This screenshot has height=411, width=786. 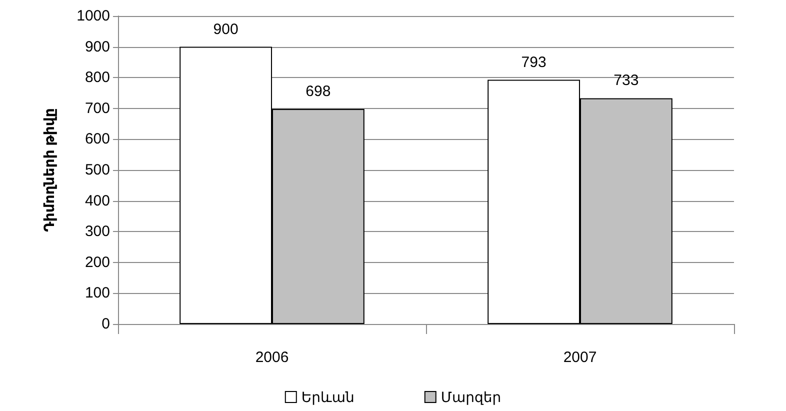 What do you see at coordinates (533, 62) in the screenshot?
I see `data-label: 793` at bounding box center [533, 62].